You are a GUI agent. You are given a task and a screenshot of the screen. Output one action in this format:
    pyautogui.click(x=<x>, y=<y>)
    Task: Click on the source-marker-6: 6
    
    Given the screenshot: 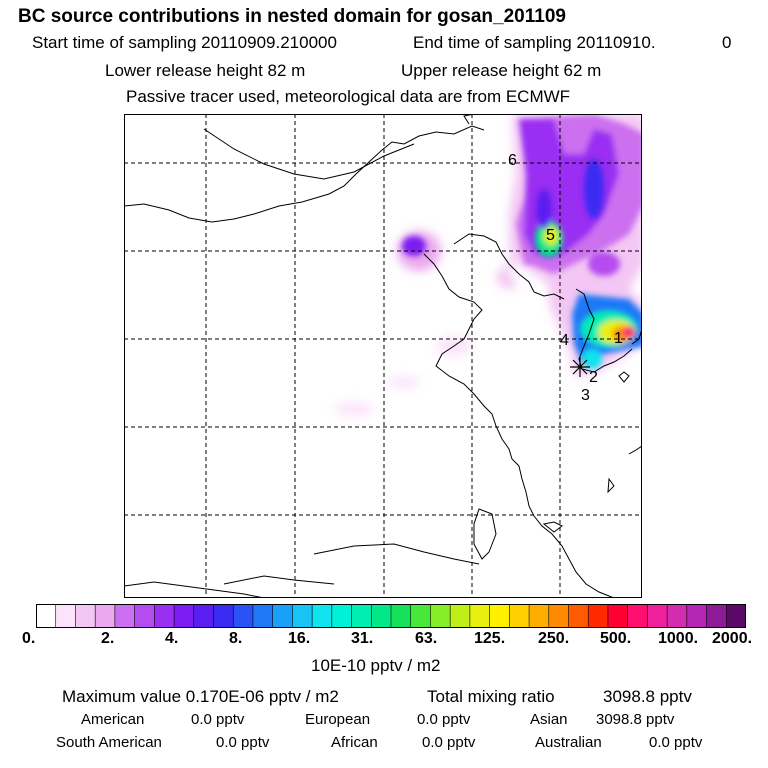 What is the action you would take?
    pyautogui.click(x=512, y=160)
    